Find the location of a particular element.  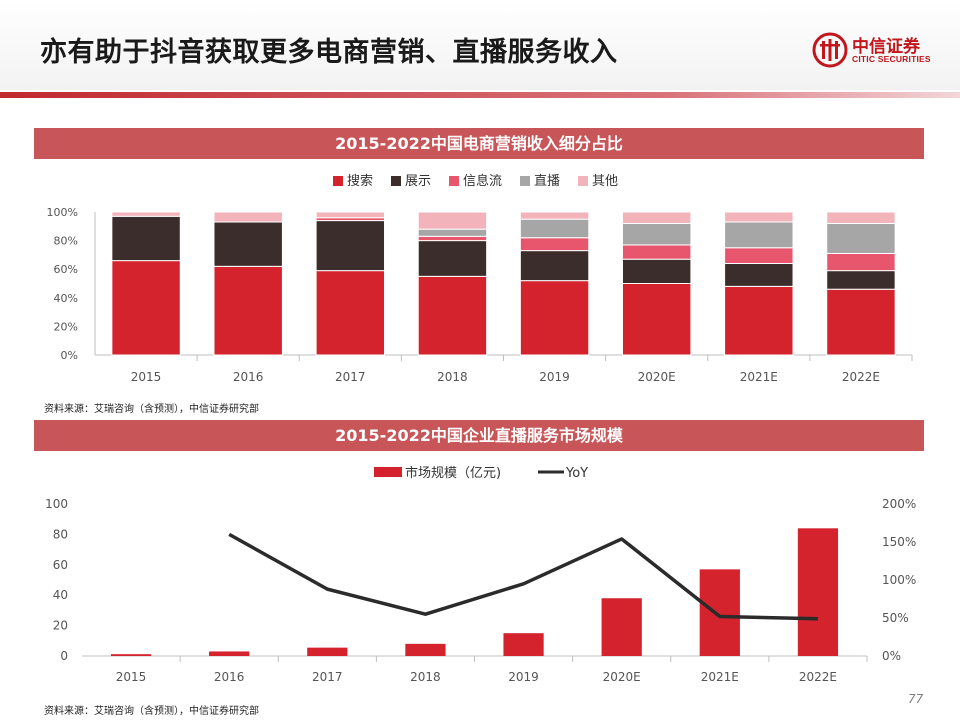

legend-label-line: YoY is located at coordinates (576, 473).